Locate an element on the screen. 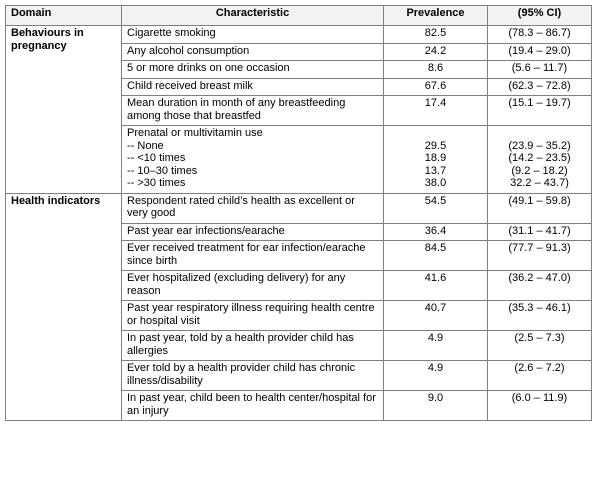  ci-cell: (31.1 – 41.7) is located at coordinates (539, 231).